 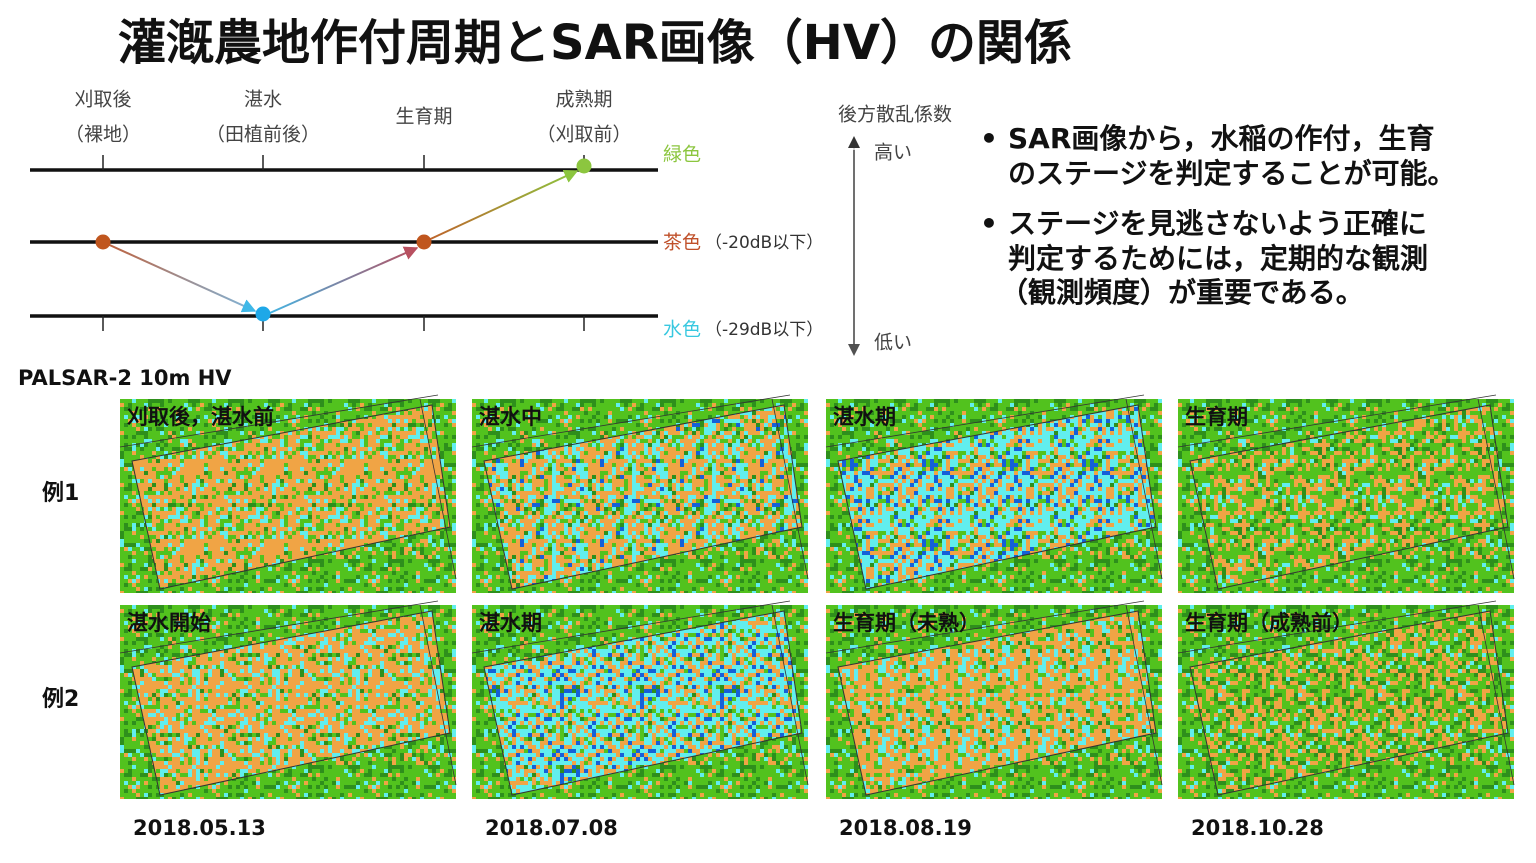 What do you see at coordinates (906, 623) in the screenshot?
I see `panel-label: 生育期（未熟）` at bounding box center [906, 623].